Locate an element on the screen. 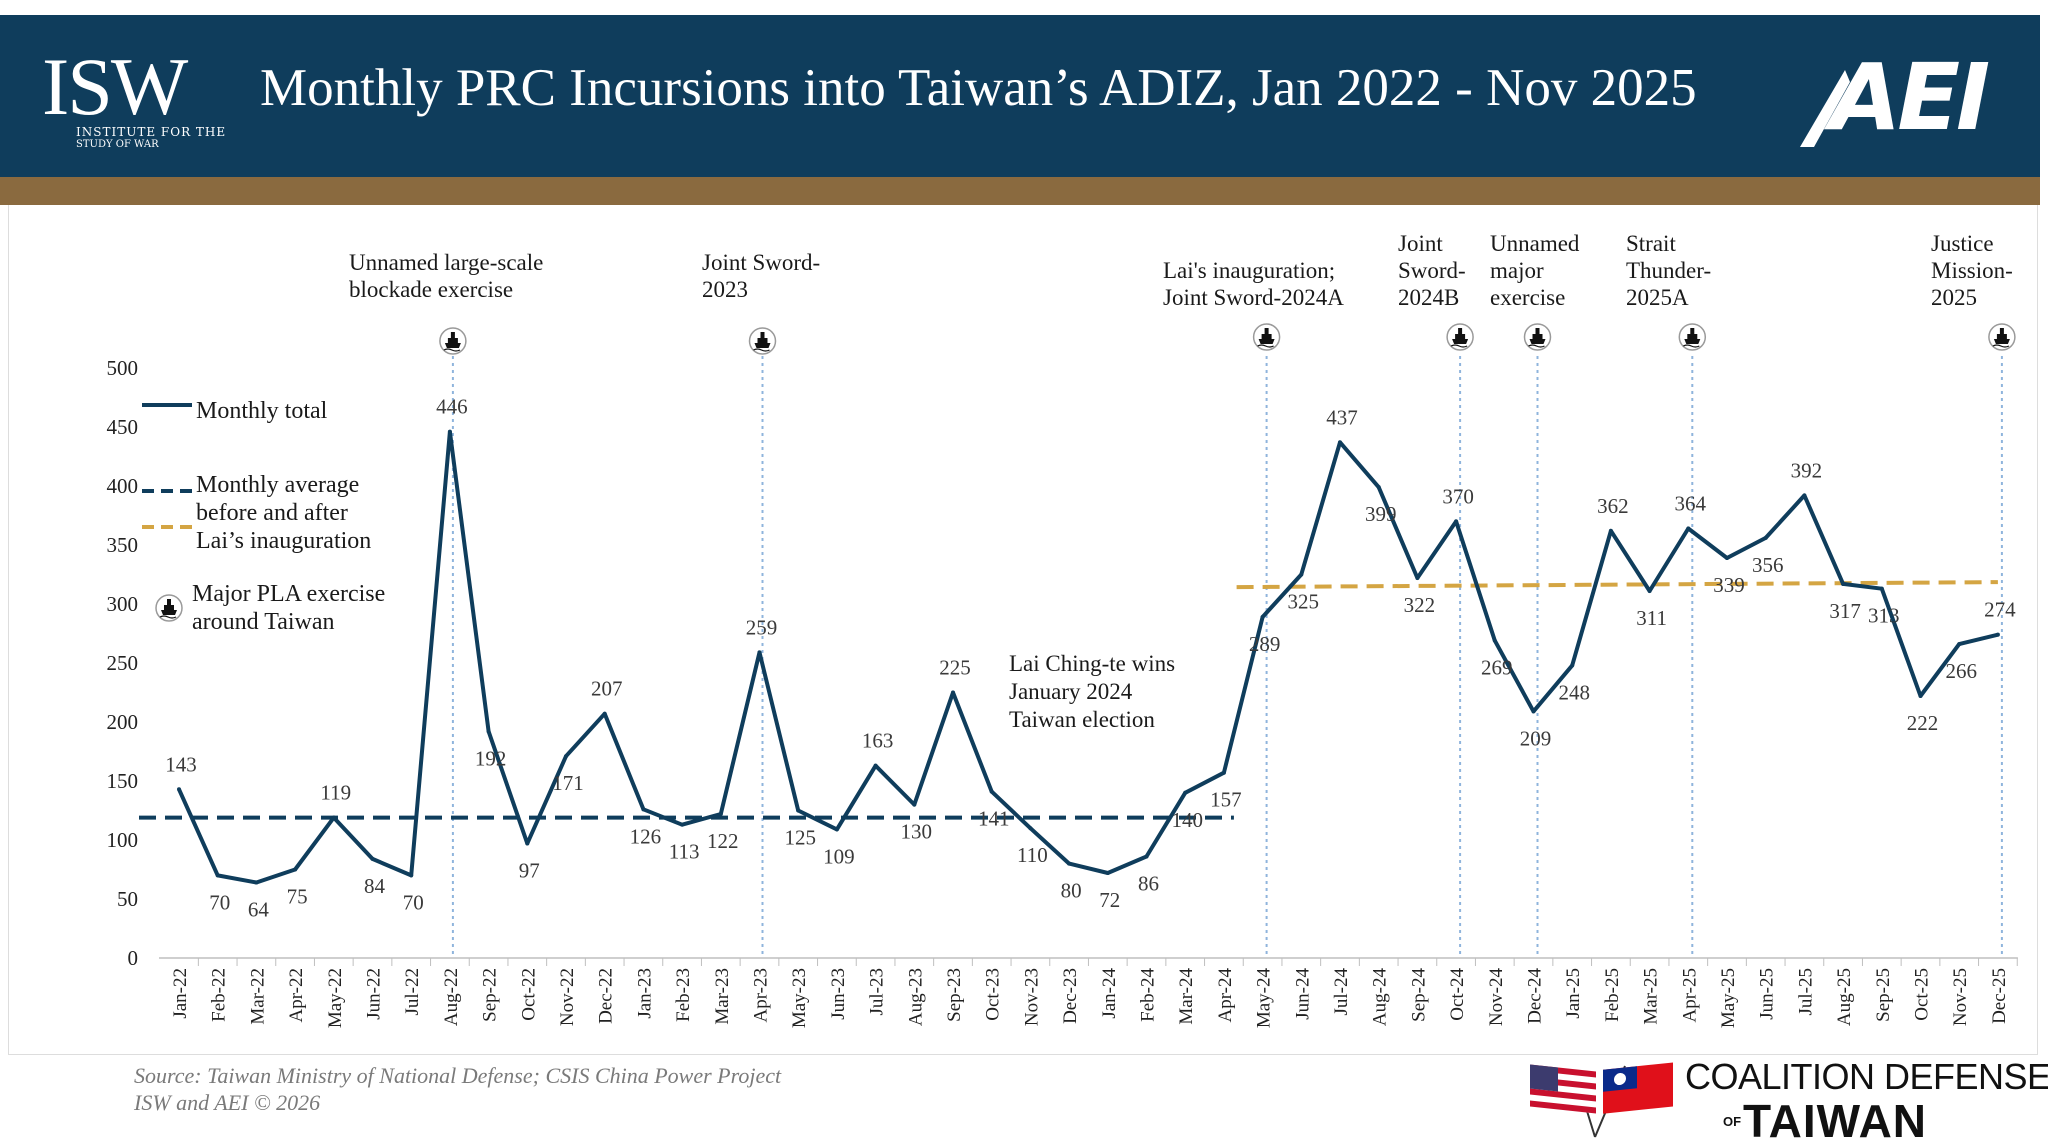  data-label: 119 is located at coordinates (335, 793).